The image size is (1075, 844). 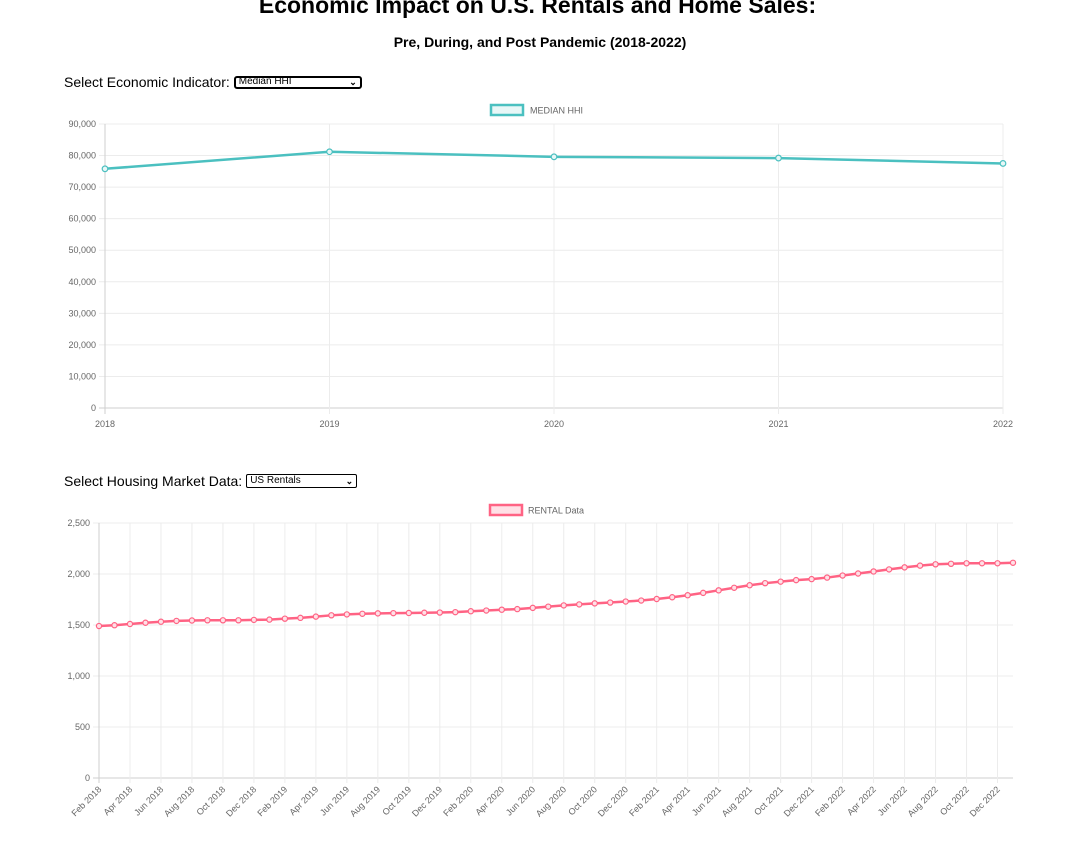 What do you see at coordinates (892, 800) in the screenshot?
I see `x-tick-label: Jun 2022` at bounding box center [892, 800].